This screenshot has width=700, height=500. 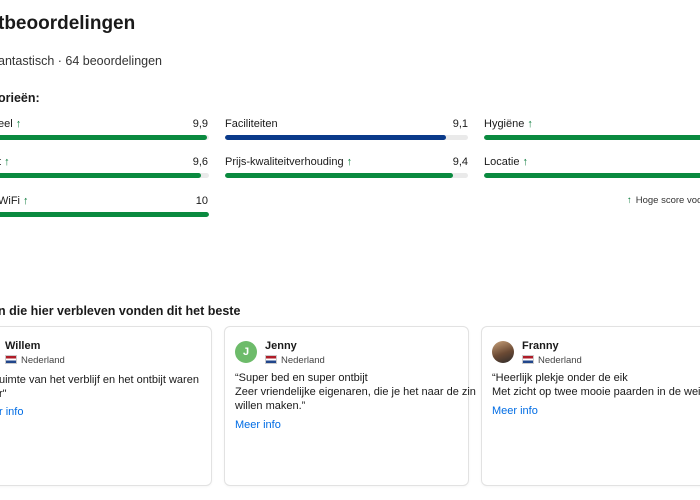 What do you see at coordinates (346, 129) in the screenshot?
I see `category-facilities: Faciliteiten 9,1` at bounding box center [346, 129].